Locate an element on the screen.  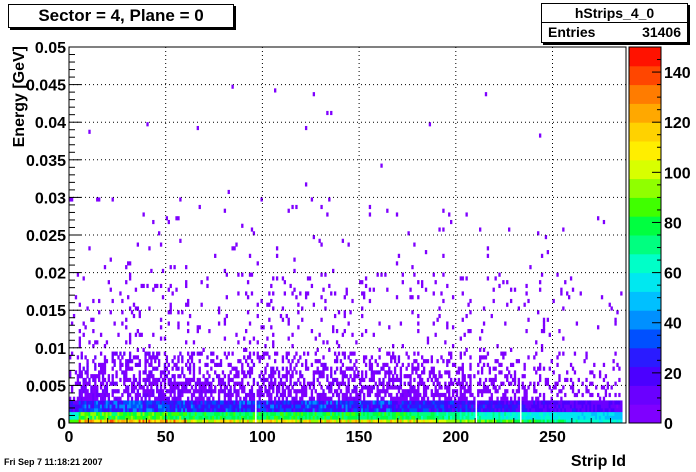
color-scale-swatch is located at coordinates (645, 395).